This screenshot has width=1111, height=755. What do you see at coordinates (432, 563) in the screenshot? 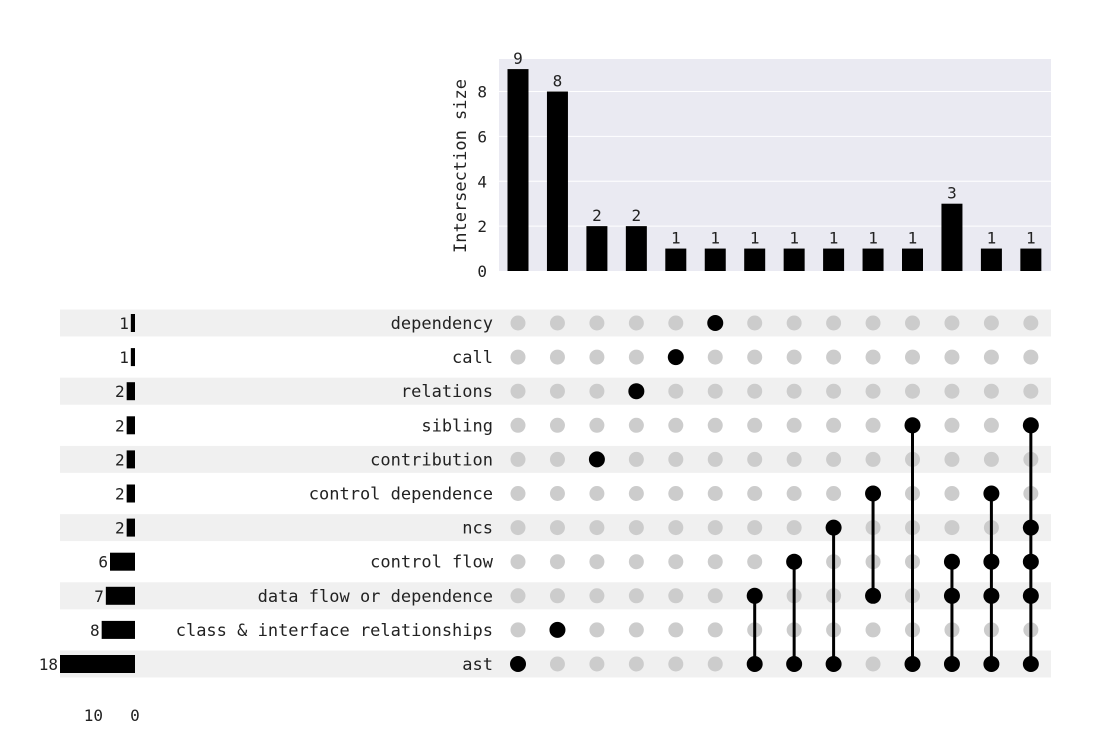
I see `set-label: control flow` at bounding box center [432, 563].